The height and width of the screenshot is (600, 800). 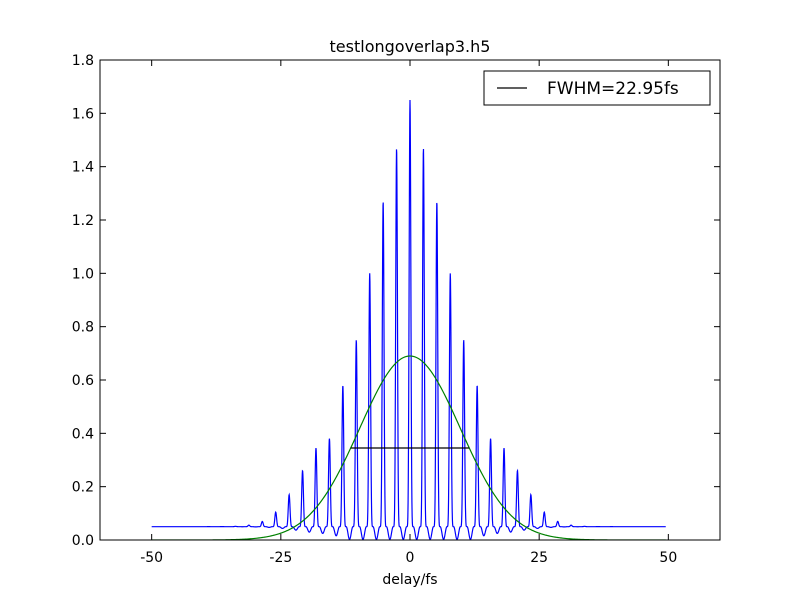 I want to click on y-tick-label: 1.2, so click(x=83, y=221).